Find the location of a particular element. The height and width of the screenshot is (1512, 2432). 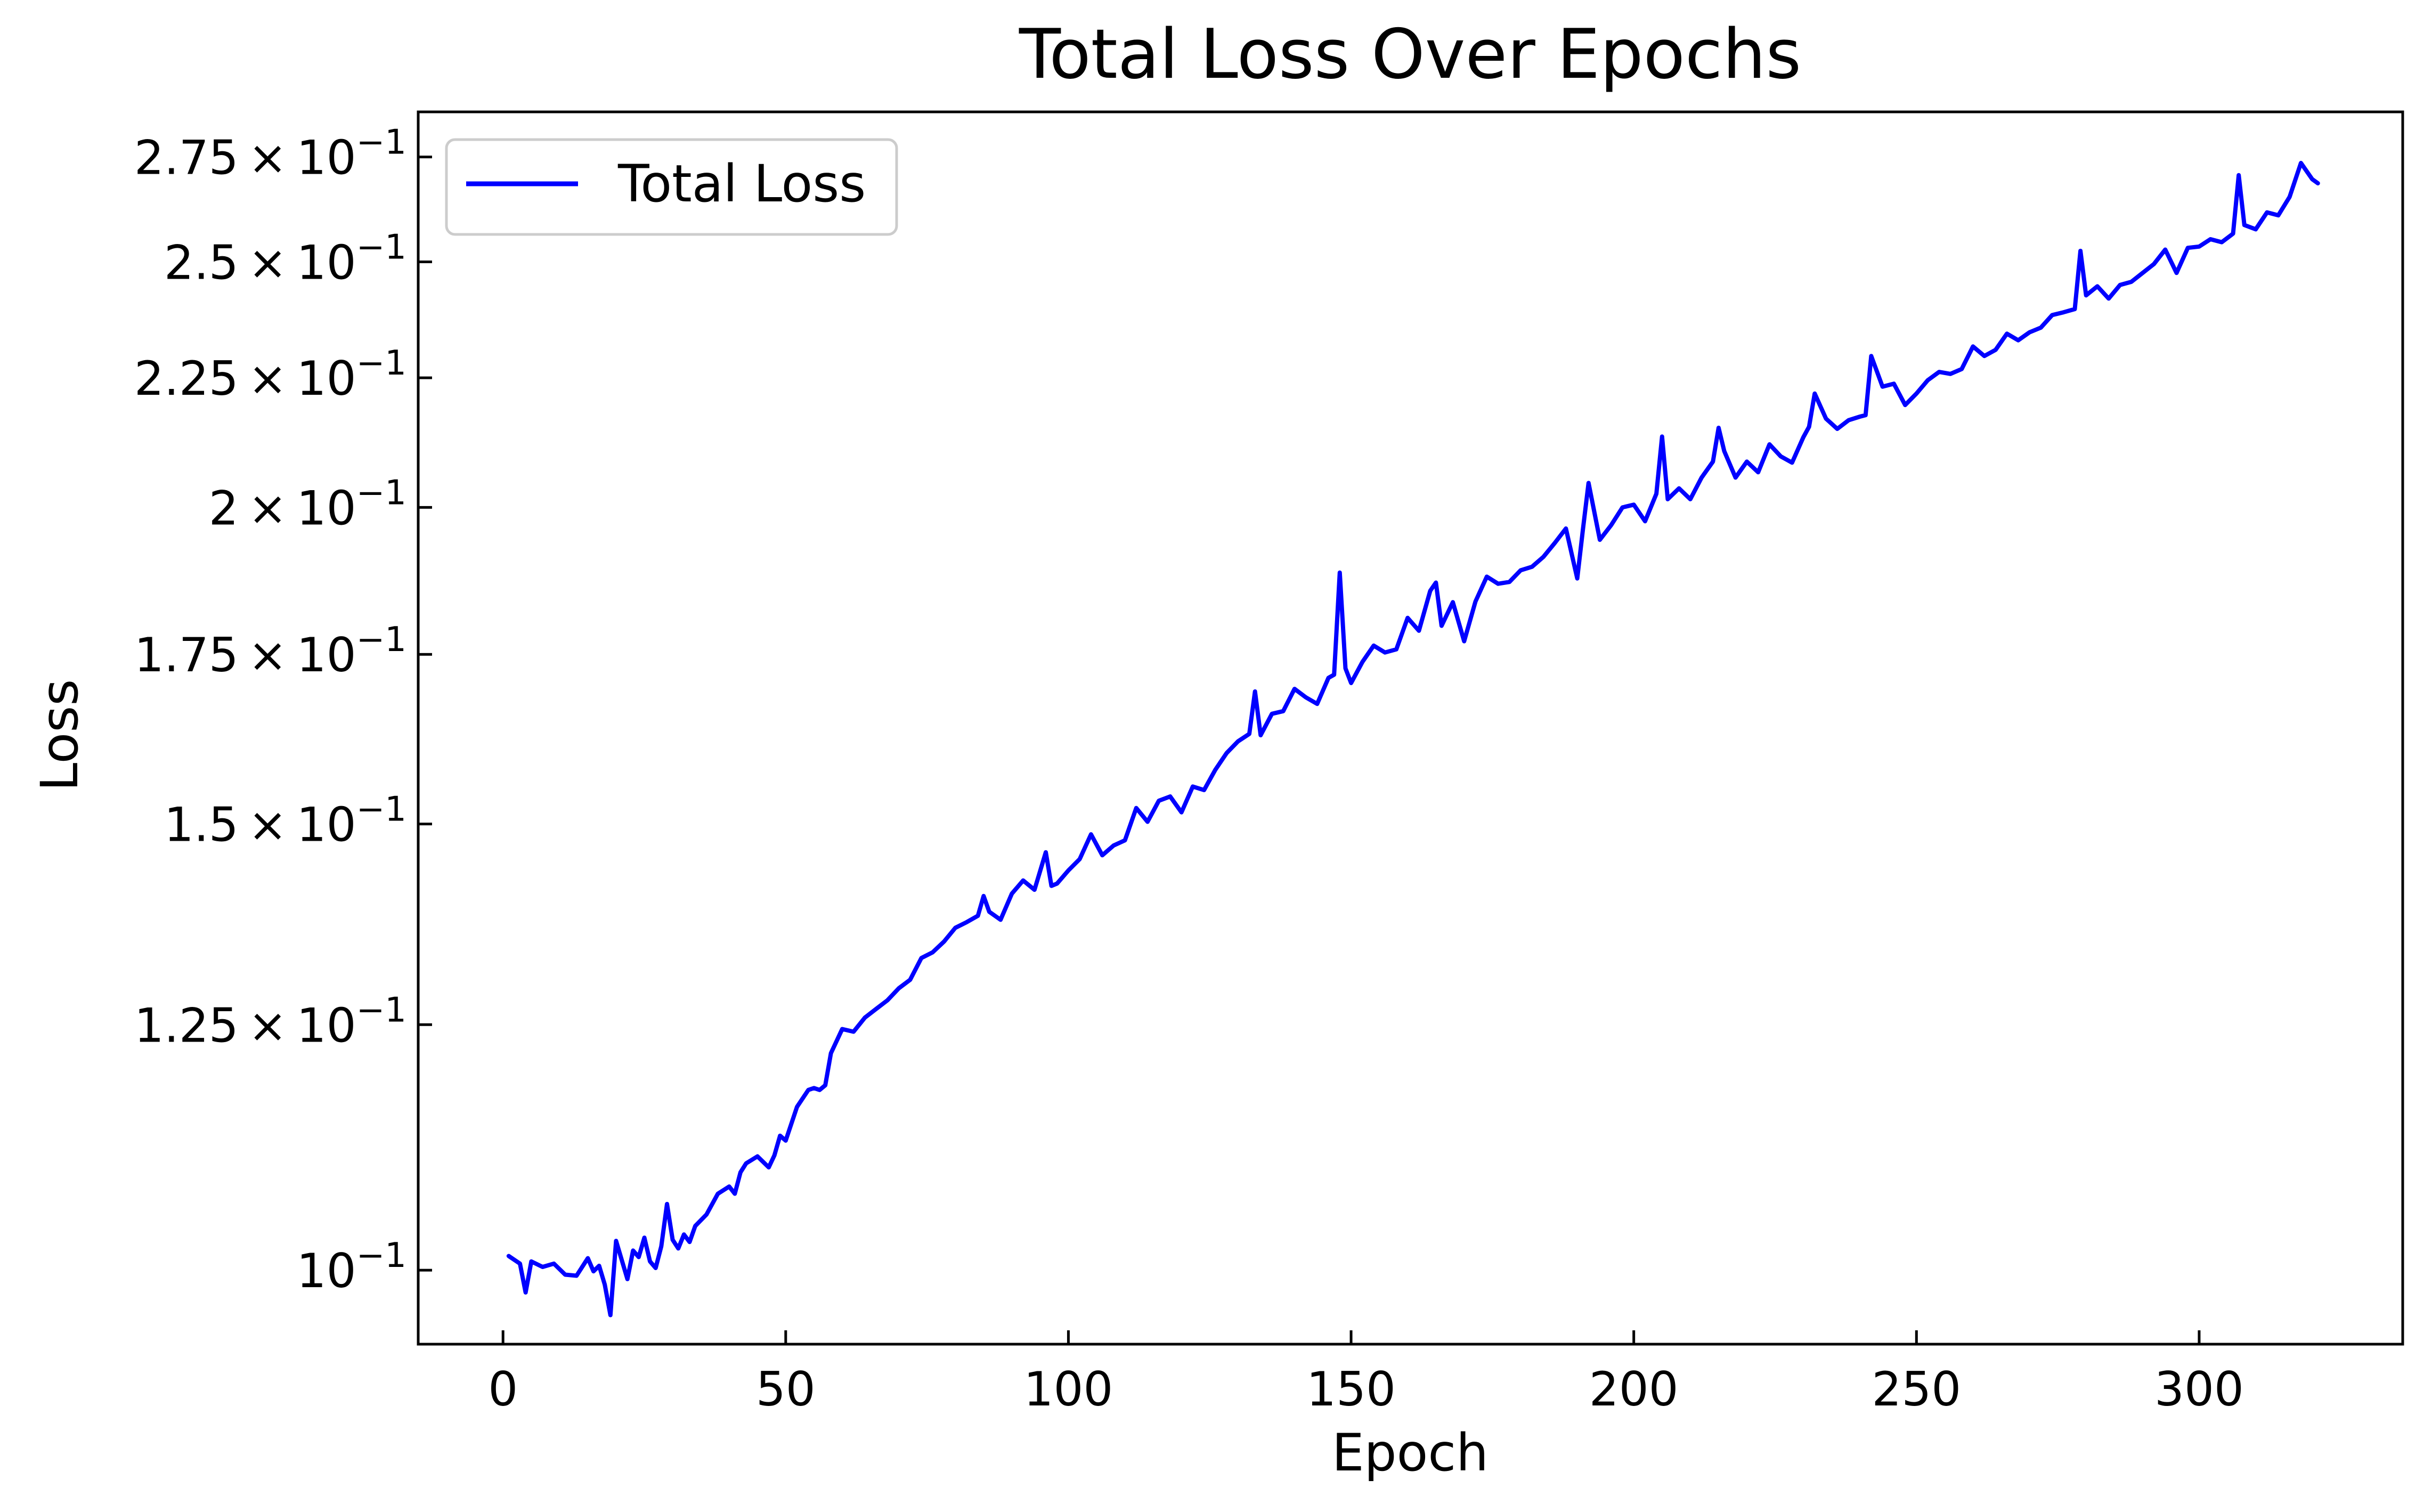

chart-title: Total Loss Over Epochs is located at coordinates (1410, 55).